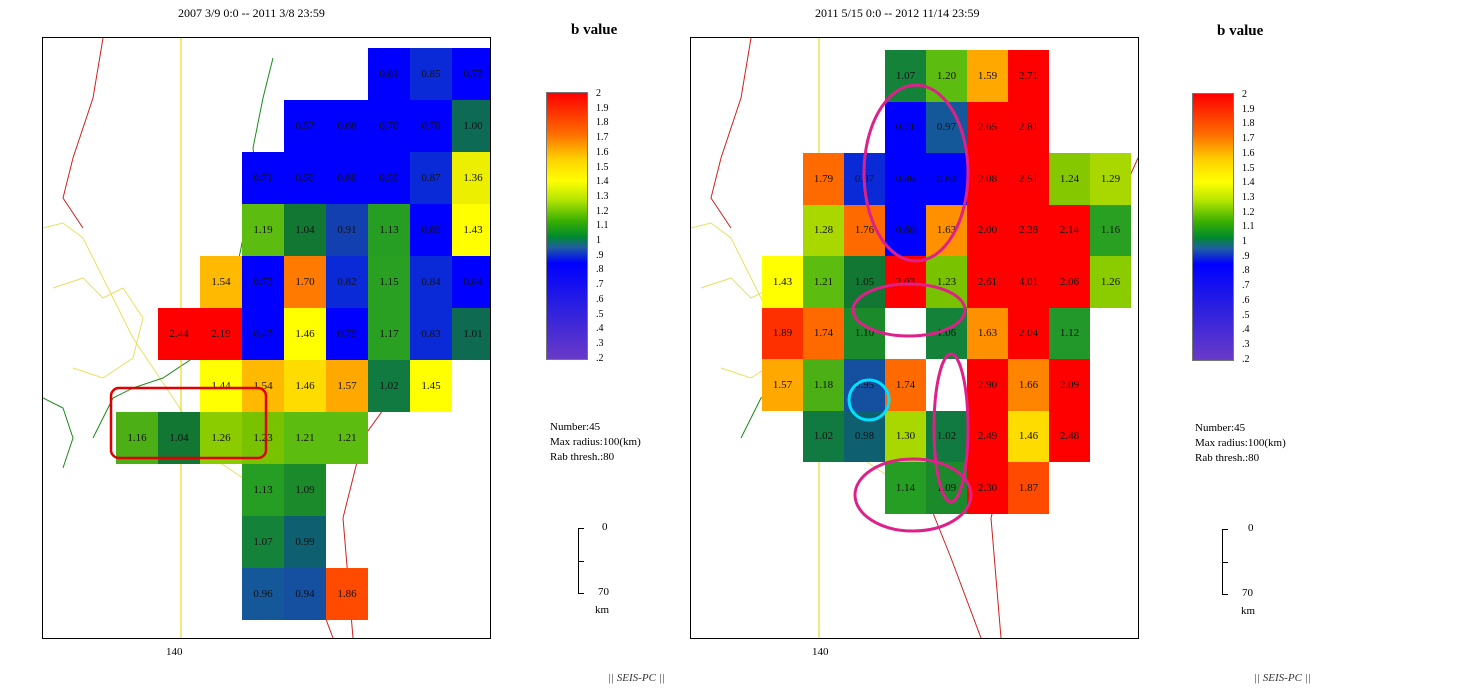 The width and height of the screenshot is (1465, 690). I want to click on grid-cell: 0.86, so click(905, 179).